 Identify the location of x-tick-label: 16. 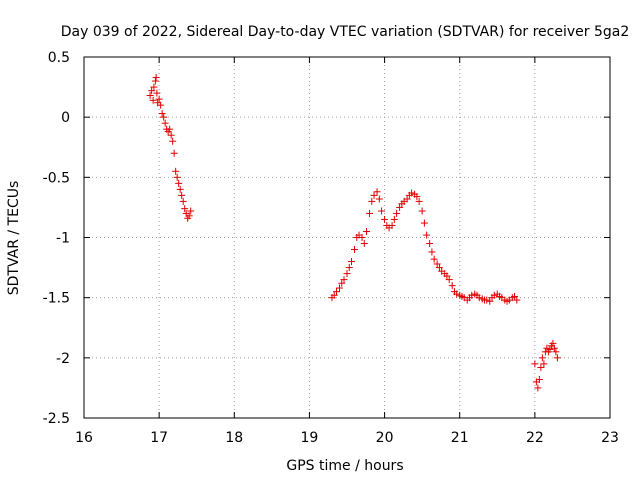
(84, 438).